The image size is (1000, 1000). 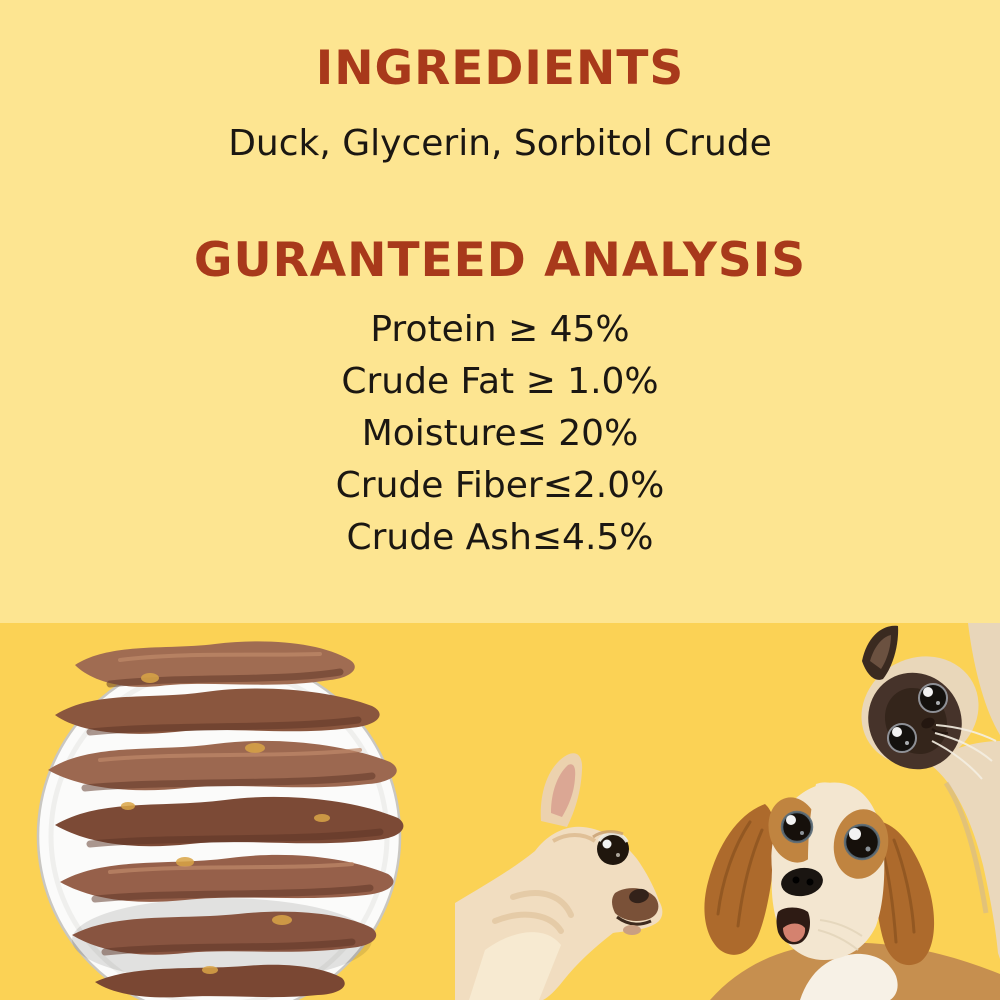 I want to click on spaniel-image, so click(x=825, y=885).